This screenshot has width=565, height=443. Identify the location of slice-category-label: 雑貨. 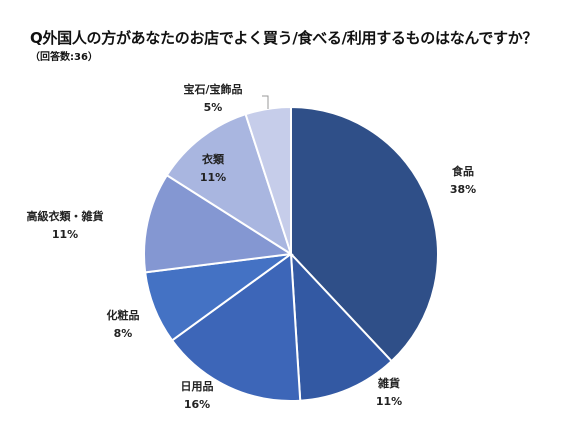
(388, 383).